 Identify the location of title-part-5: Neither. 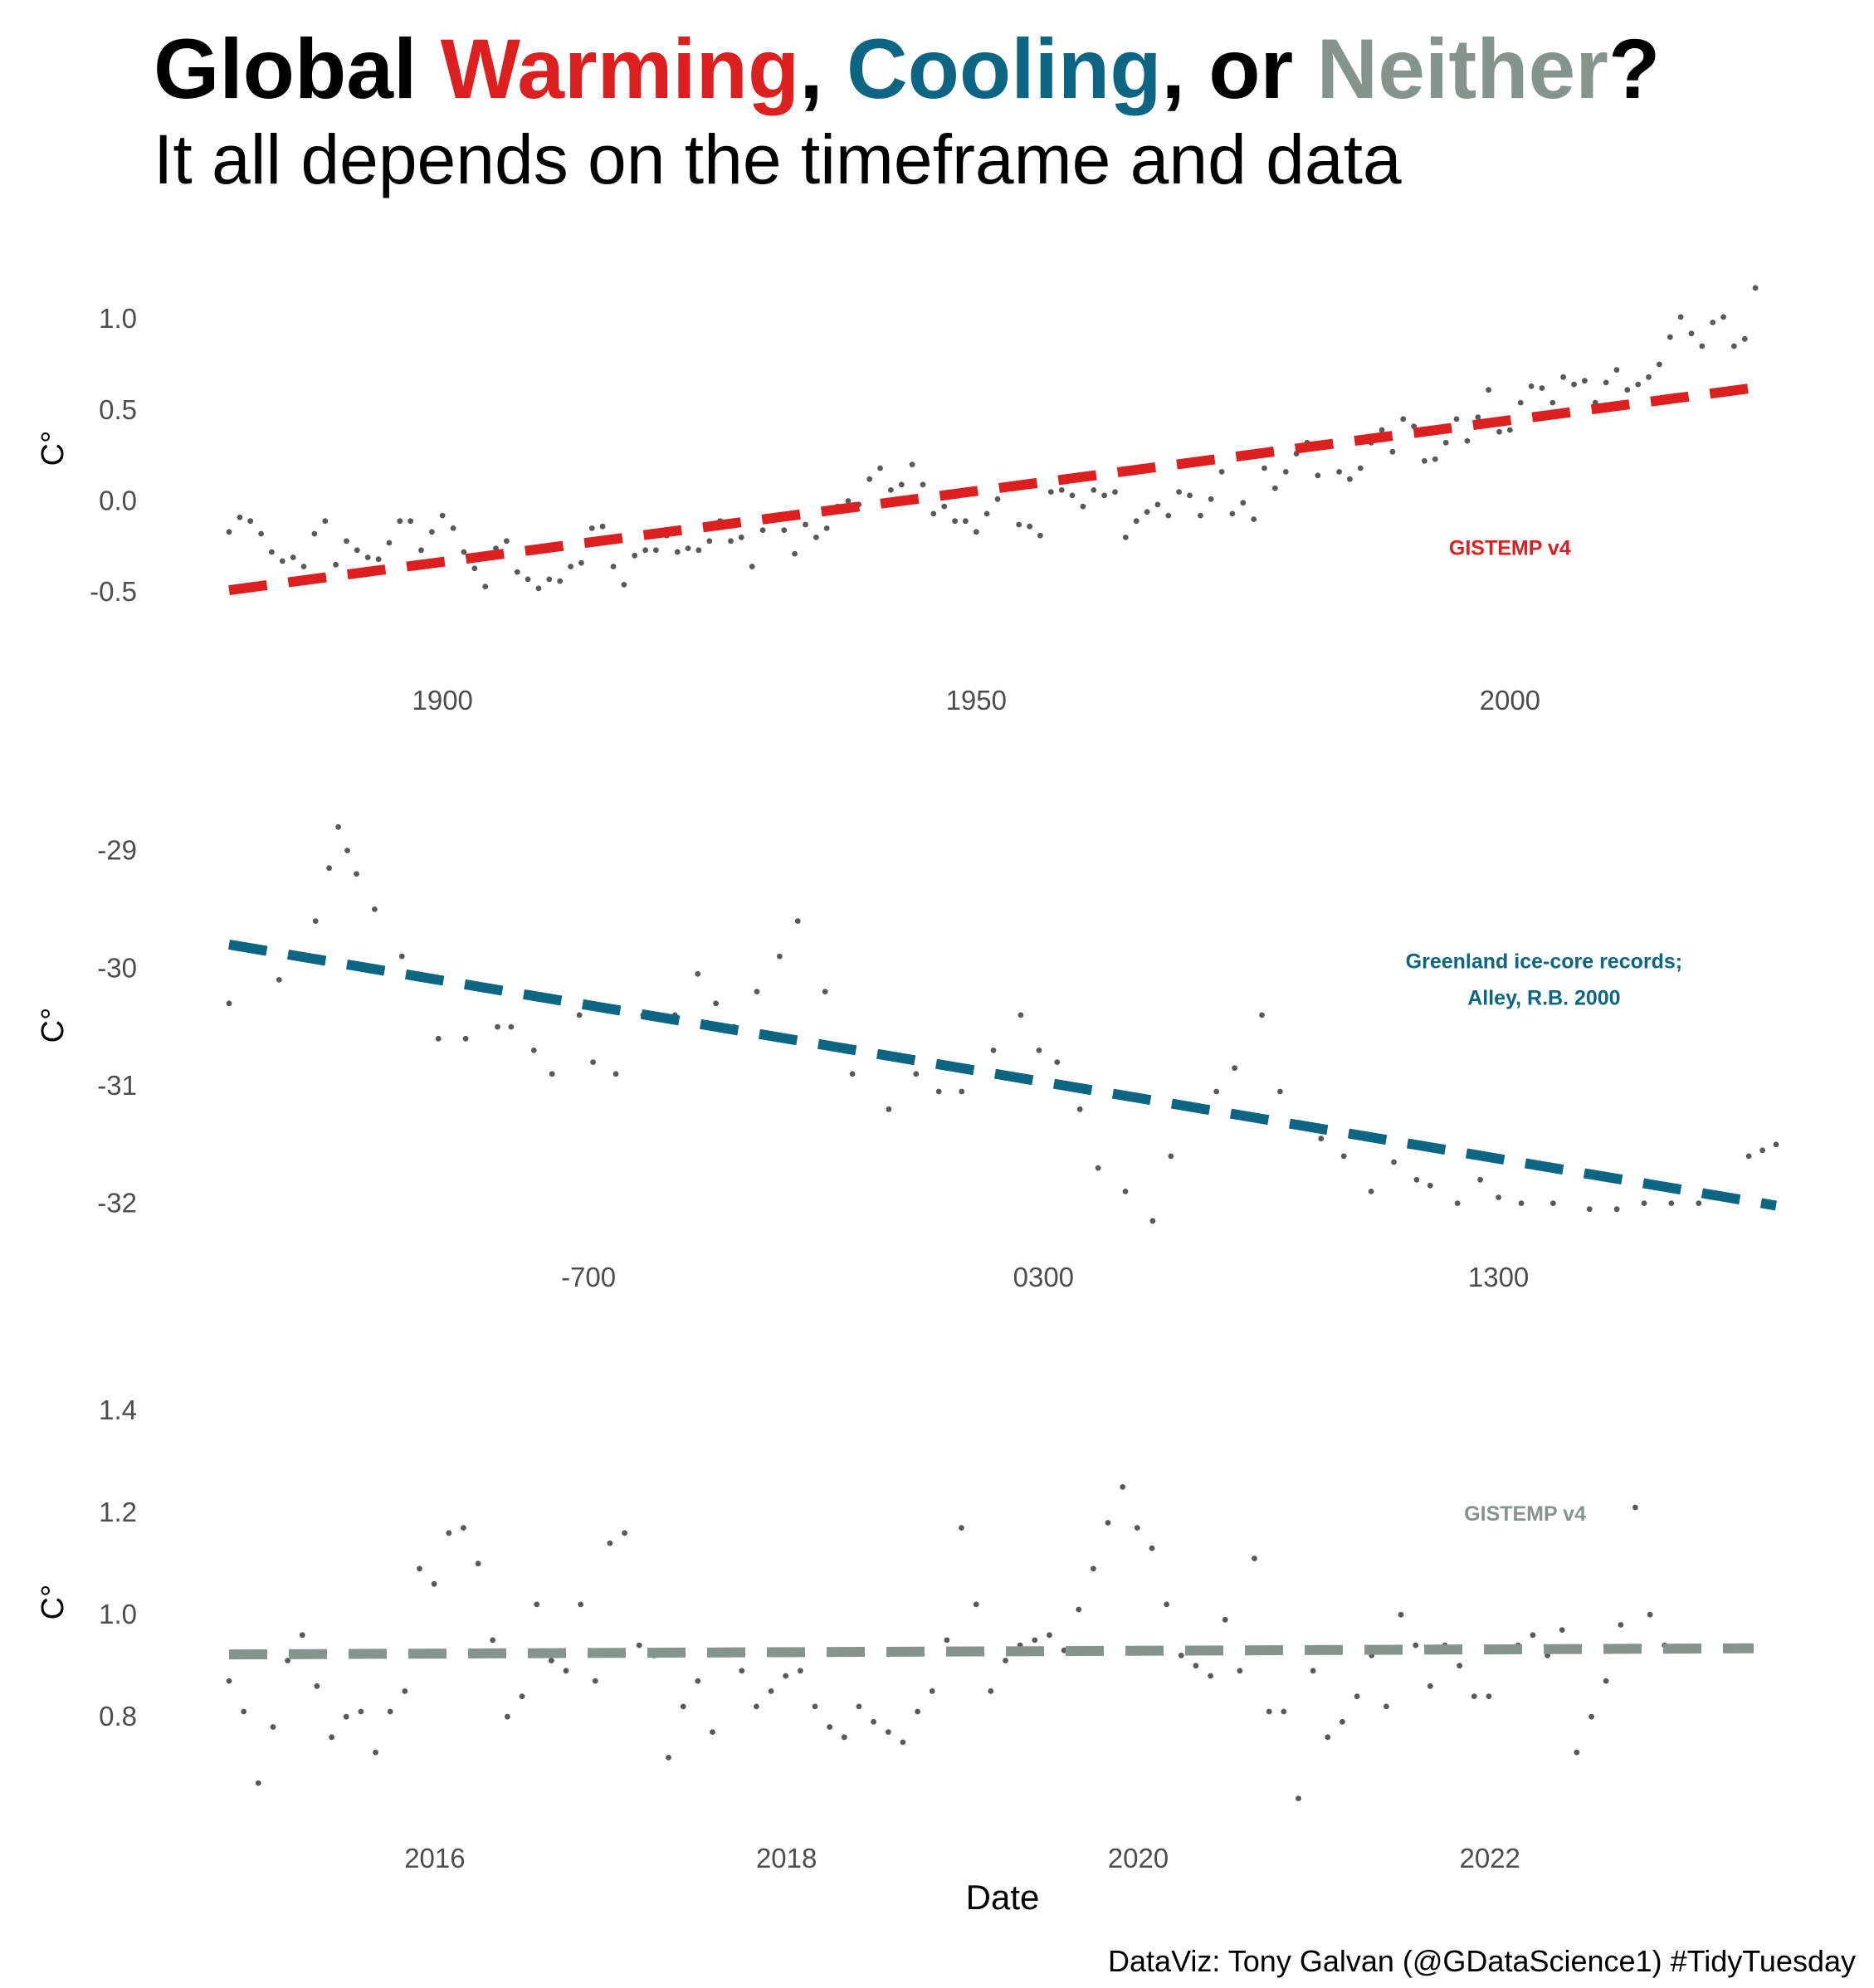
(1462, 69).